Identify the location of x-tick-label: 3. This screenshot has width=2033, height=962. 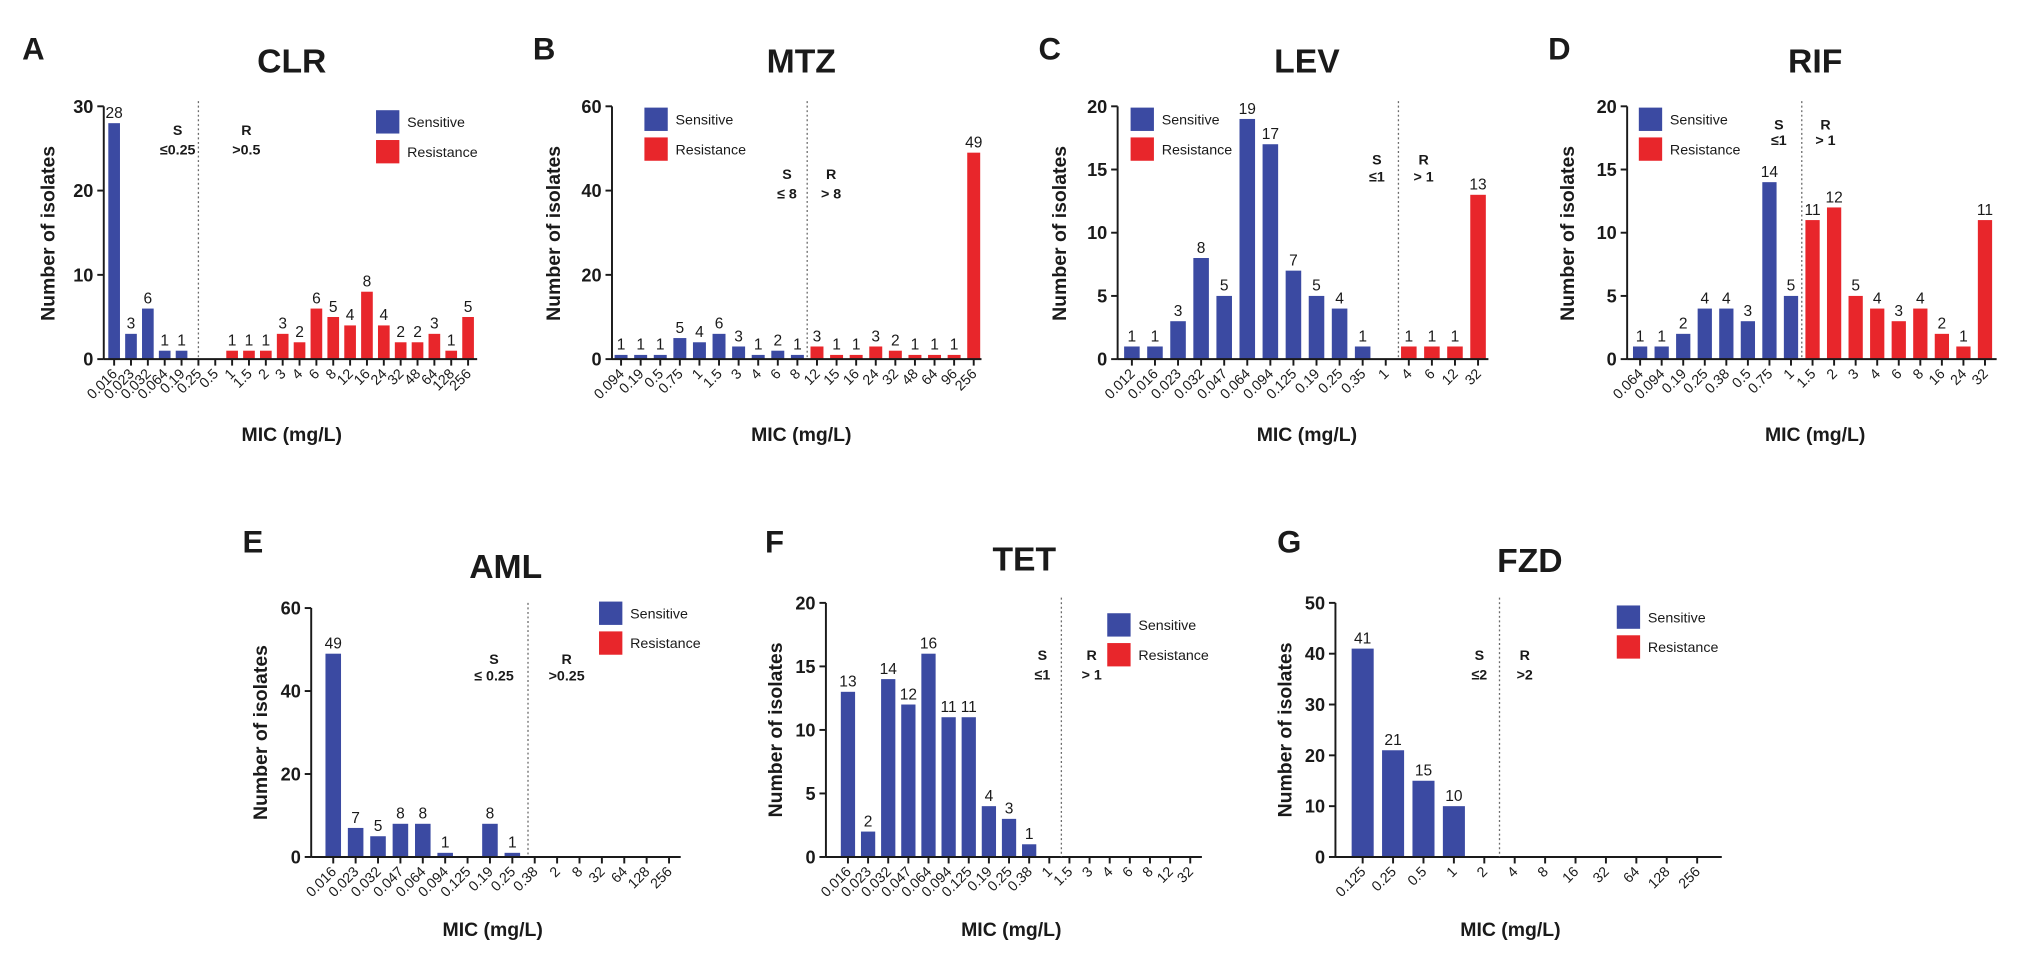
(280, 374).